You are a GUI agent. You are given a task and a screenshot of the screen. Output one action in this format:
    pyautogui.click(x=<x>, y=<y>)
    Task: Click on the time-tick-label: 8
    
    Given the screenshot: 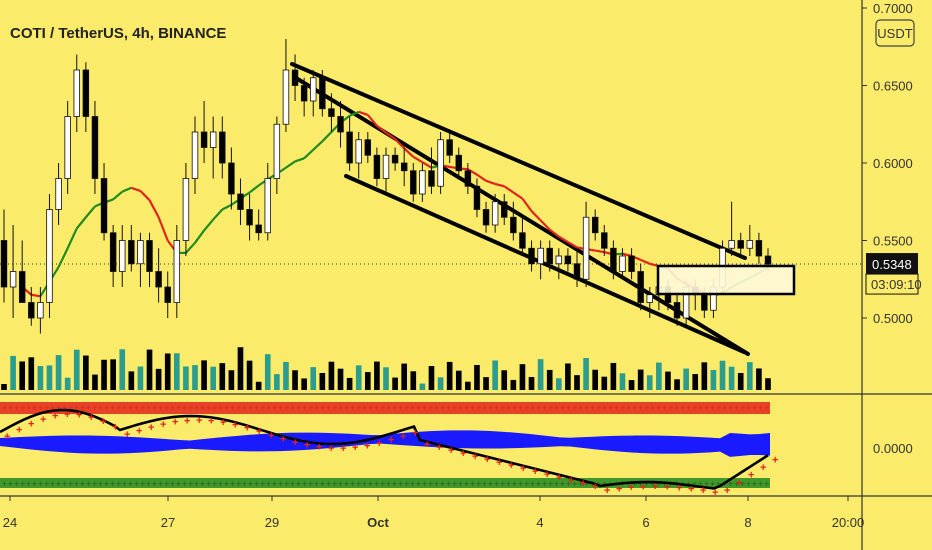 What is the action you would take?
    pyautogui.click(x=747, y=522)
    